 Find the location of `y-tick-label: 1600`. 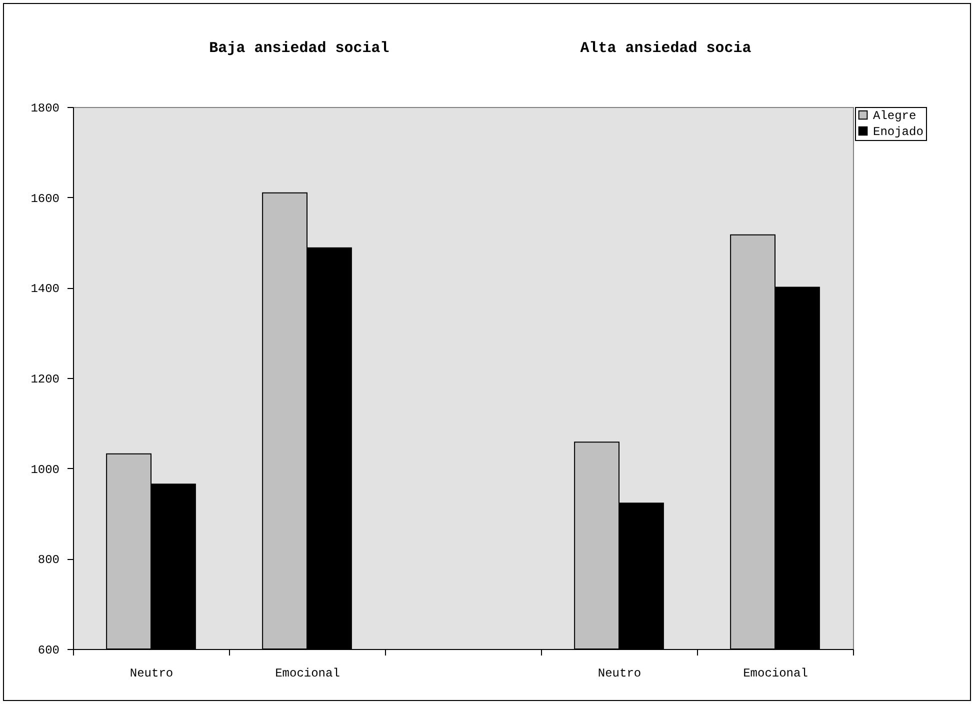

y-tick-label: 1600 is located at coordinates (45, 199).